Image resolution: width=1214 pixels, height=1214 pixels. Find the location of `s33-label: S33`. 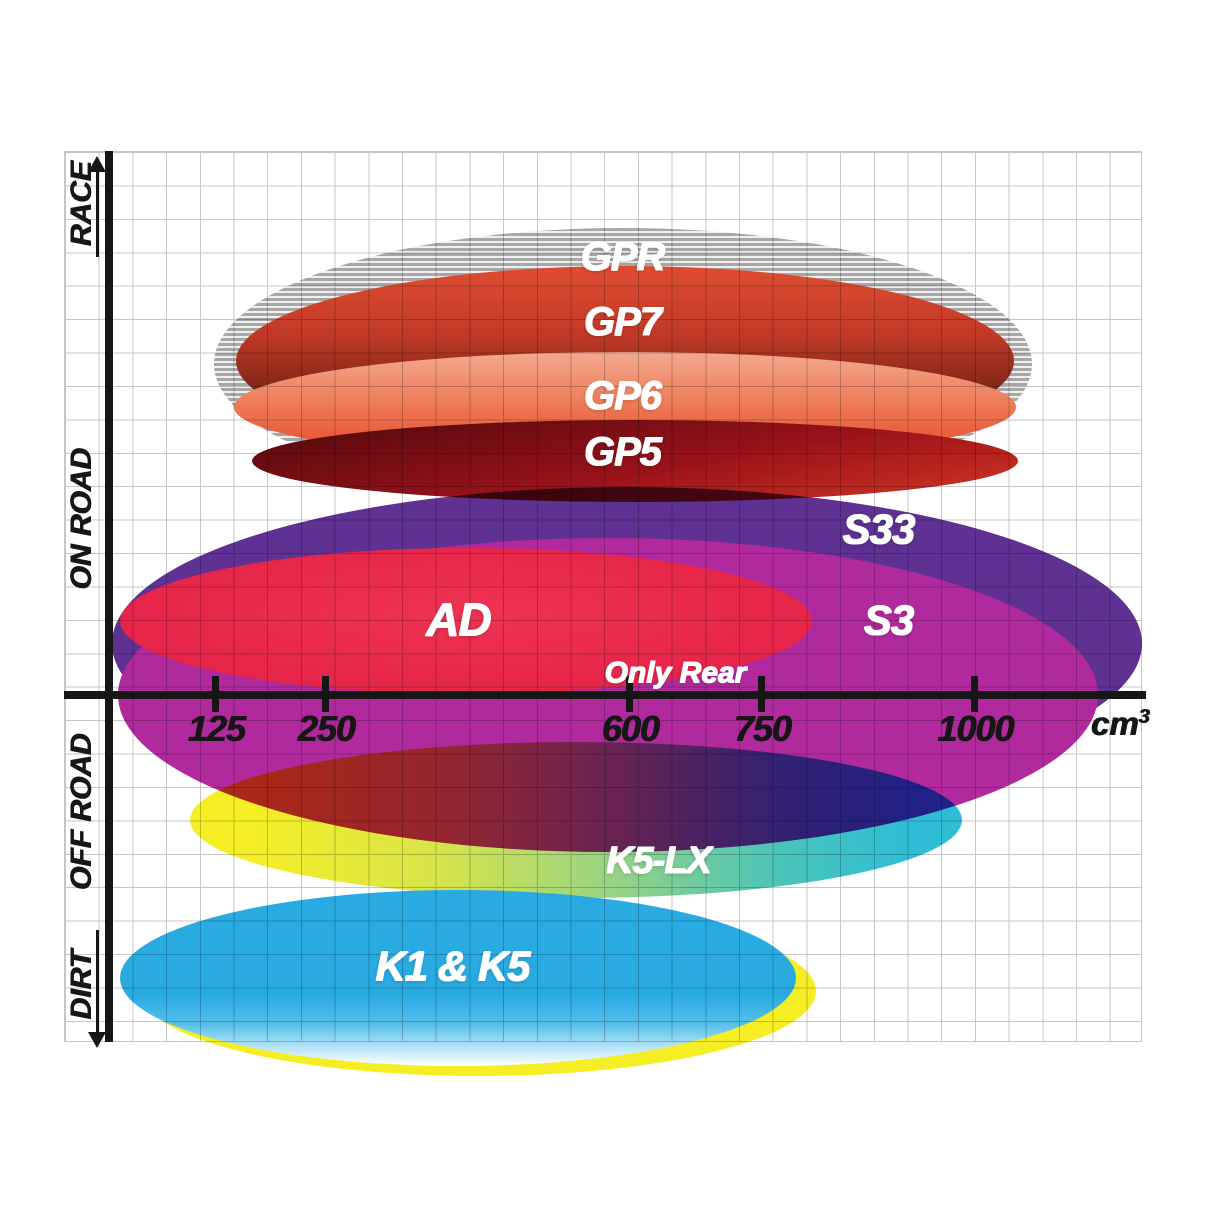

s33-label: S33 is located at coordinates (878, 528).